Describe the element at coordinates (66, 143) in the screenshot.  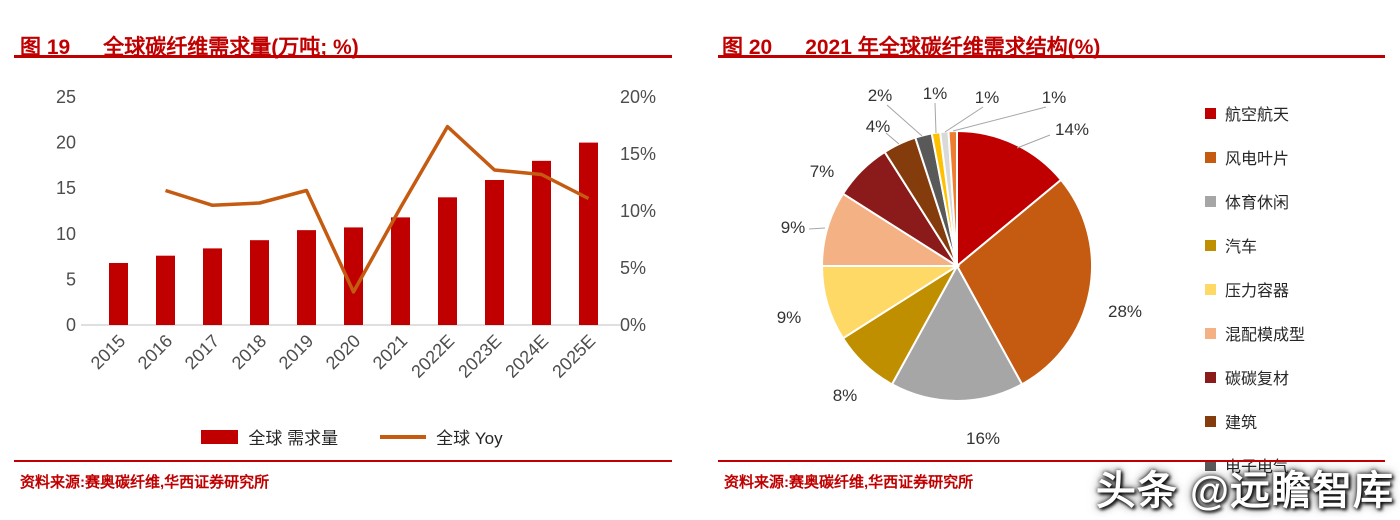
I see `left-axis-tick: 20` at that location.